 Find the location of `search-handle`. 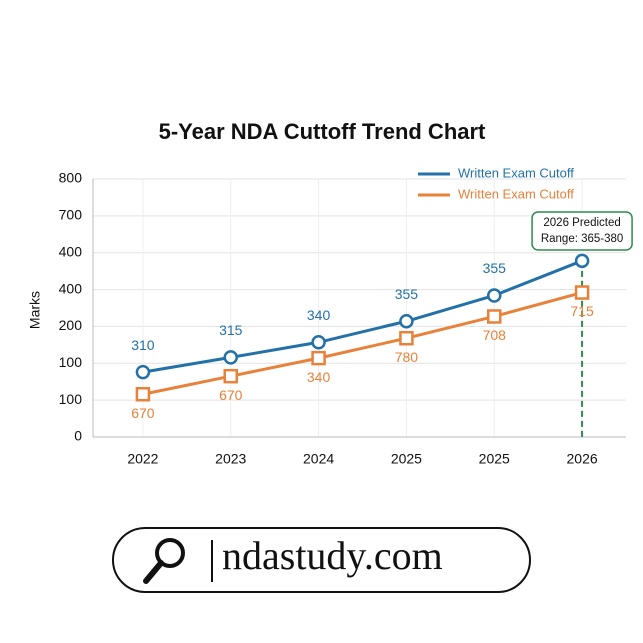

search-handle is located at coordinates (153, 572).